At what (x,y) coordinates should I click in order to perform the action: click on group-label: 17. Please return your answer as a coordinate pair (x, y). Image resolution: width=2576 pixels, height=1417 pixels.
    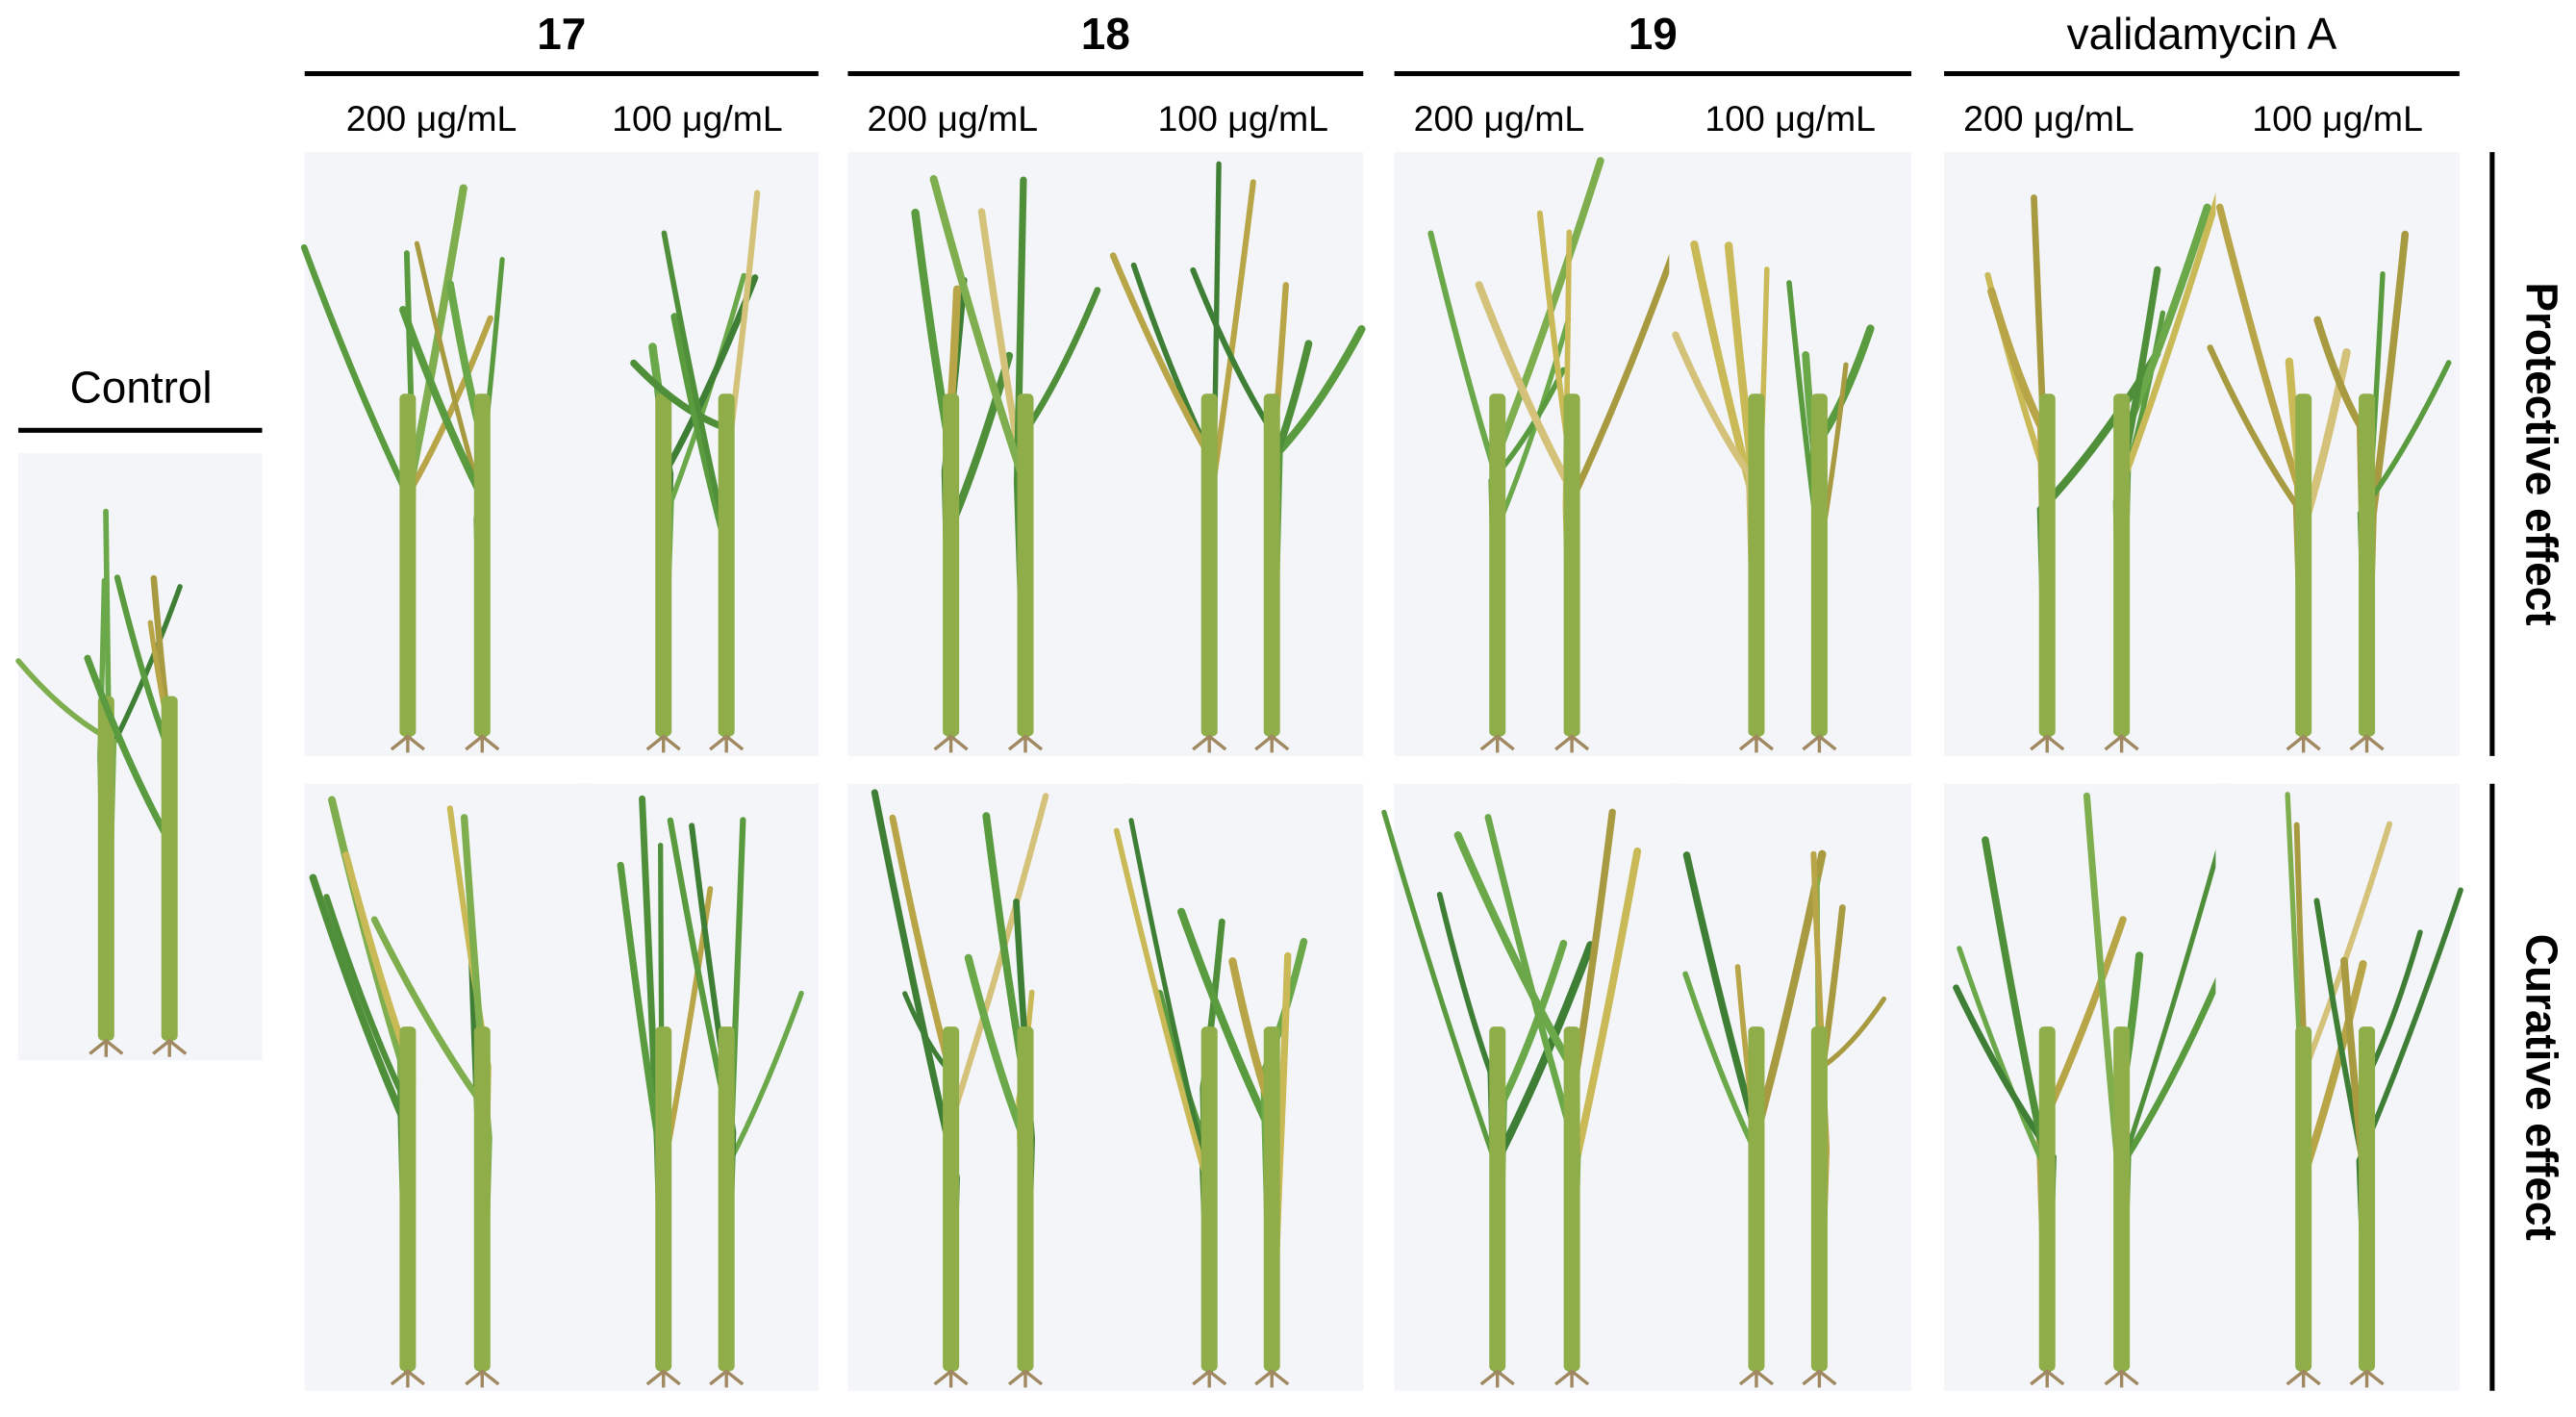
    Looking at the image, I should click on (561, 34).